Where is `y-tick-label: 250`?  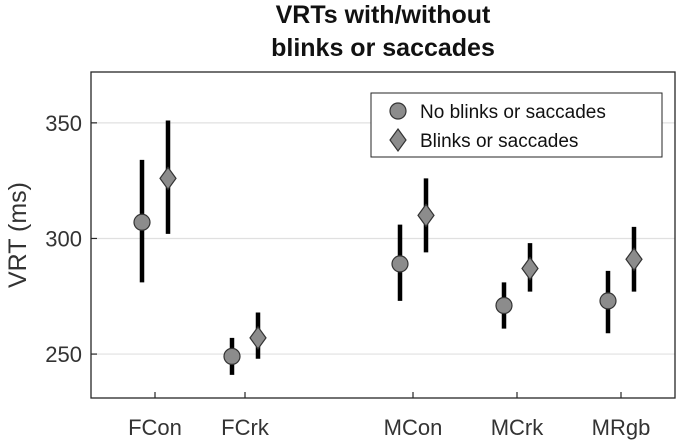
y-tick-label: 250 is located at coordinates (63, 354).